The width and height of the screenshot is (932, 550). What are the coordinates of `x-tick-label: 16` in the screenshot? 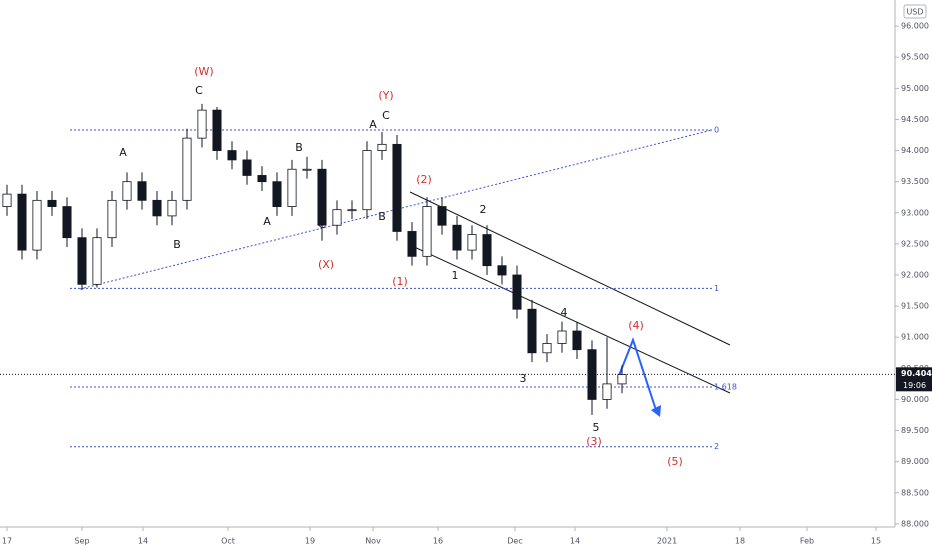 It's located at (438, 541).